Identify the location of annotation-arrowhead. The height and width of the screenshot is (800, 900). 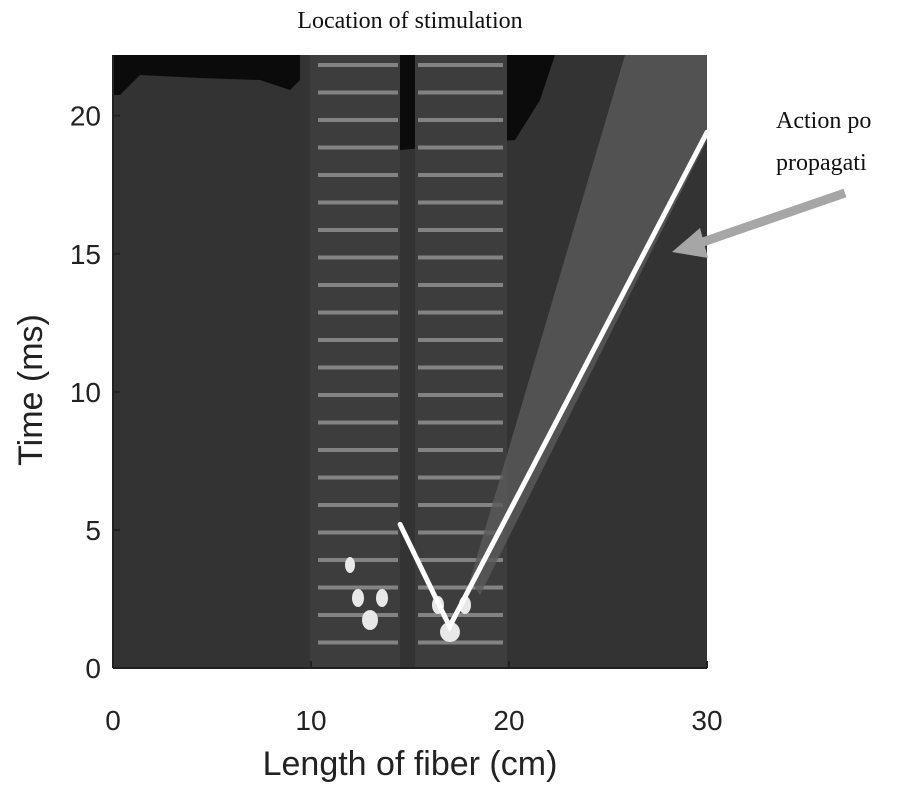
(690, 243).